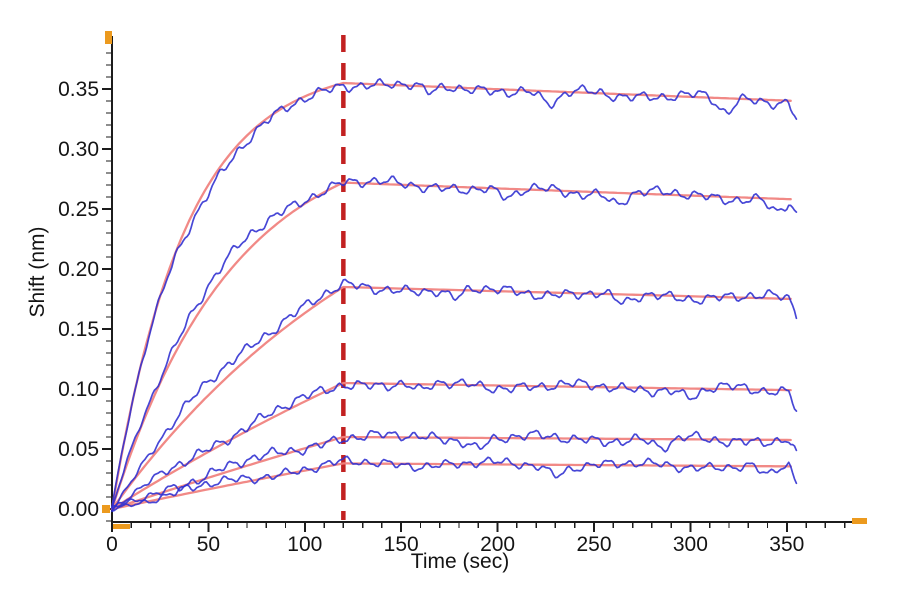  Describe the element at coordinates (593, 544) in the screenshot. I see `x-tick-label: 250` at that location.